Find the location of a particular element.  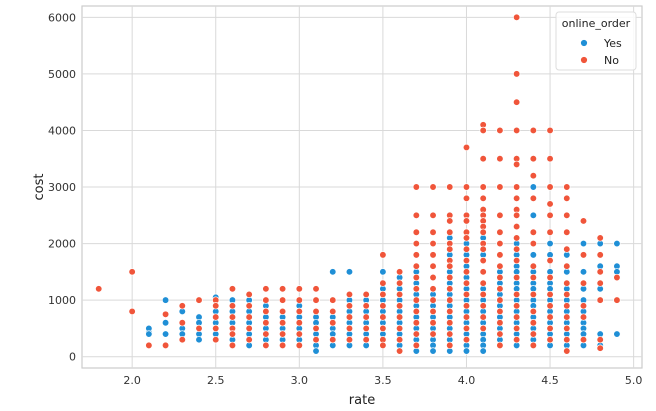

y-tick-label: 2000 is located at coordinates (62, 244).